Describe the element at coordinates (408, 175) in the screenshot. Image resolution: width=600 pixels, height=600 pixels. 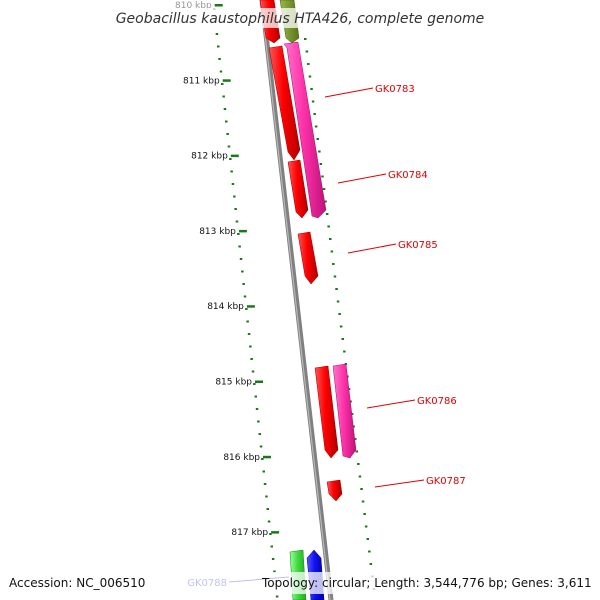
I see `gene-label-gk0784: GK0784` at that location.